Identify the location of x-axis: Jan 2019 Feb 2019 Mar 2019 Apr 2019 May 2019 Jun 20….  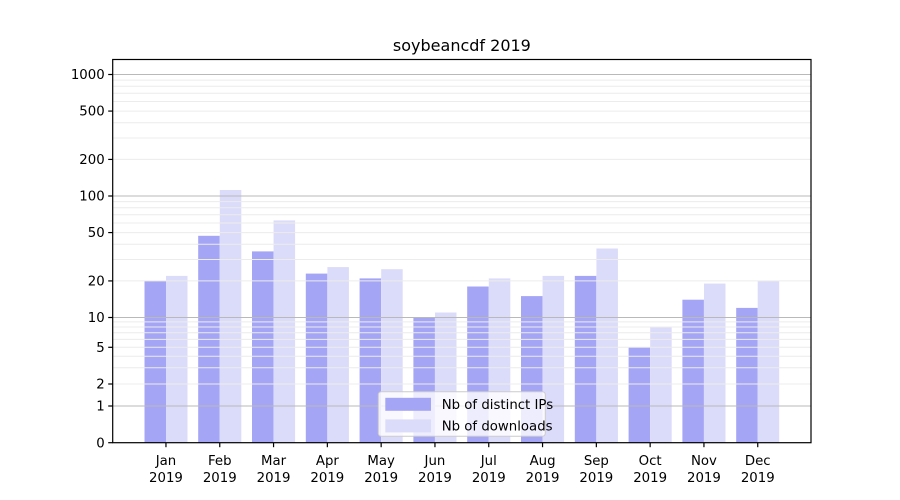
(462, 464).